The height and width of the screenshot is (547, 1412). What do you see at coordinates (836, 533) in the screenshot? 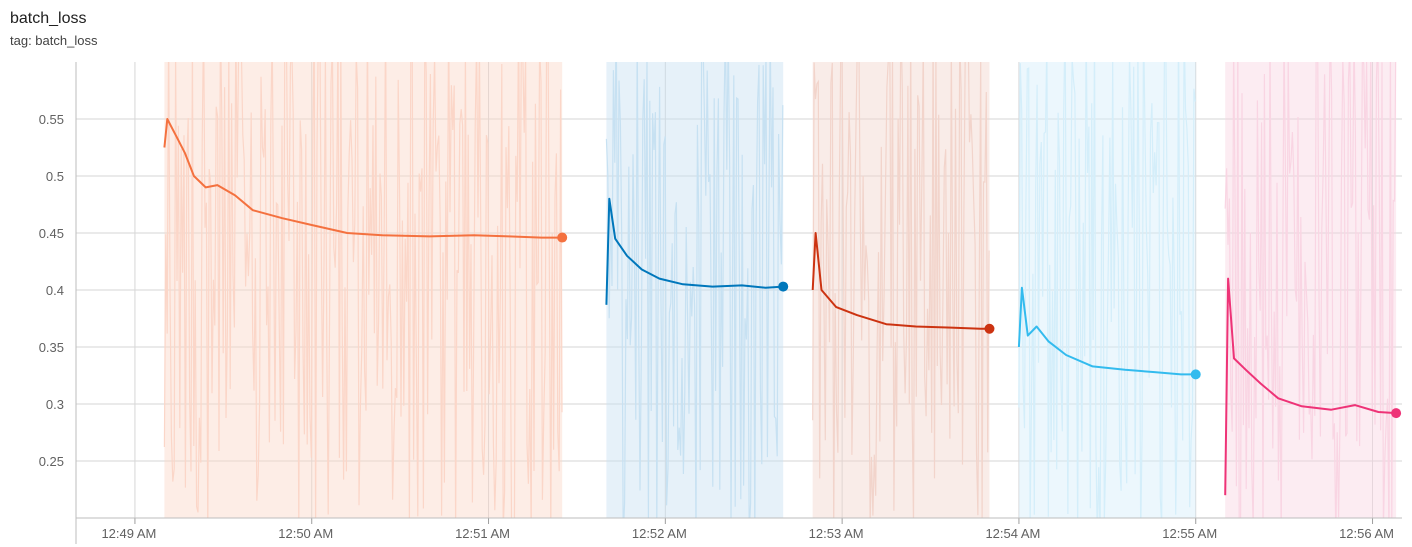
I see `x-tick-label: 12:53 AM` at bounding box center [836, 533].